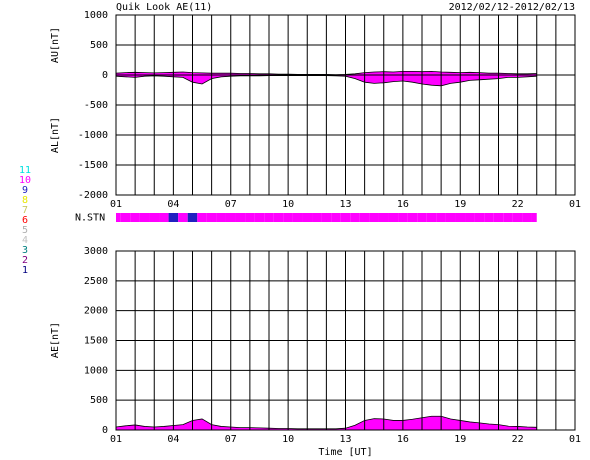 The image size is (590, 460). I want to click on date-range: 2012/02/12-2012/02/13, so click(512, 7).